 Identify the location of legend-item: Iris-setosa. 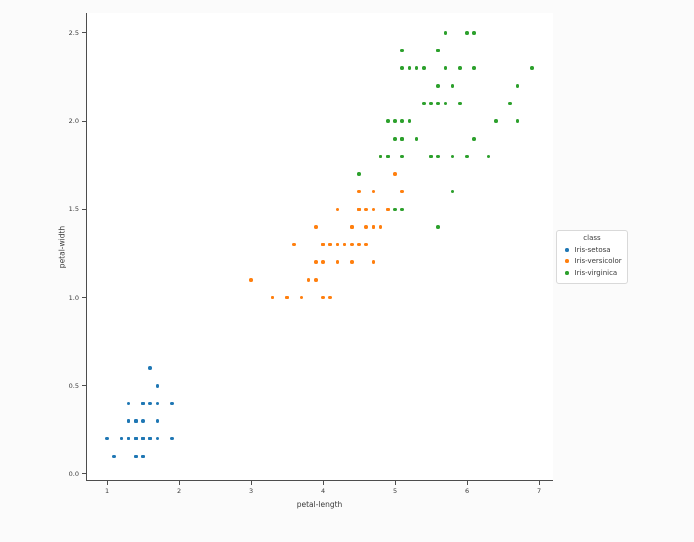
(592, 250).